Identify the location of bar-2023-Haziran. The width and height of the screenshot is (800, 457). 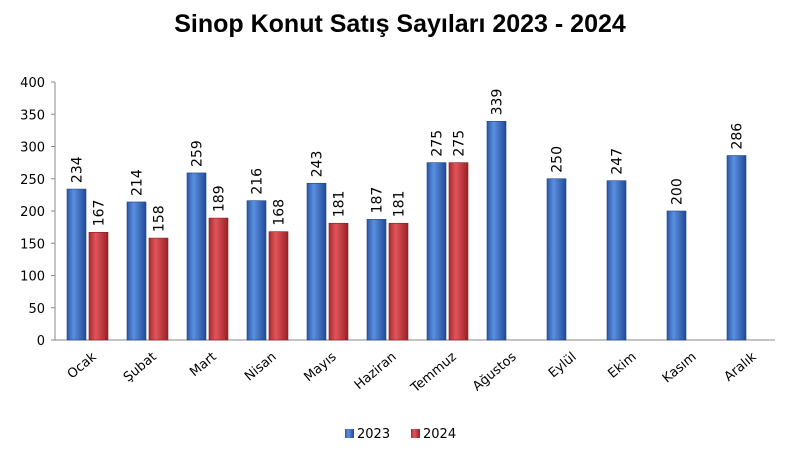
(376, 280).